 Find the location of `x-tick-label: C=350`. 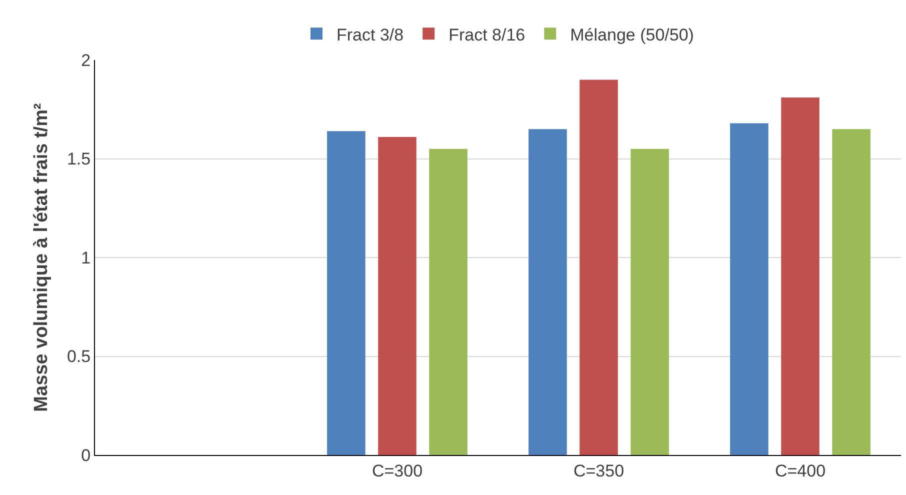

x-tick-label: C=350 is located at coordinates (598, 470).